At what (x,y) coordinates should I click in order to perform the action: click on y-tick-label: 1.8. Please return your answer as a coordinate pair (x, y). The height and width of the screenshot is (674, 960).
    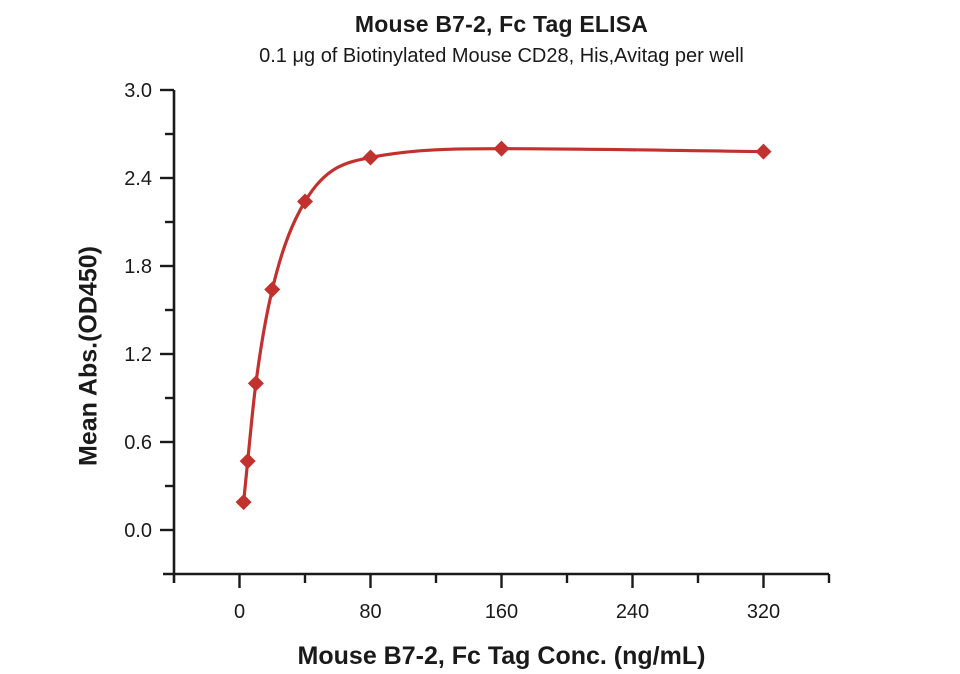
    Looking at the image, I should click on (138, 267).